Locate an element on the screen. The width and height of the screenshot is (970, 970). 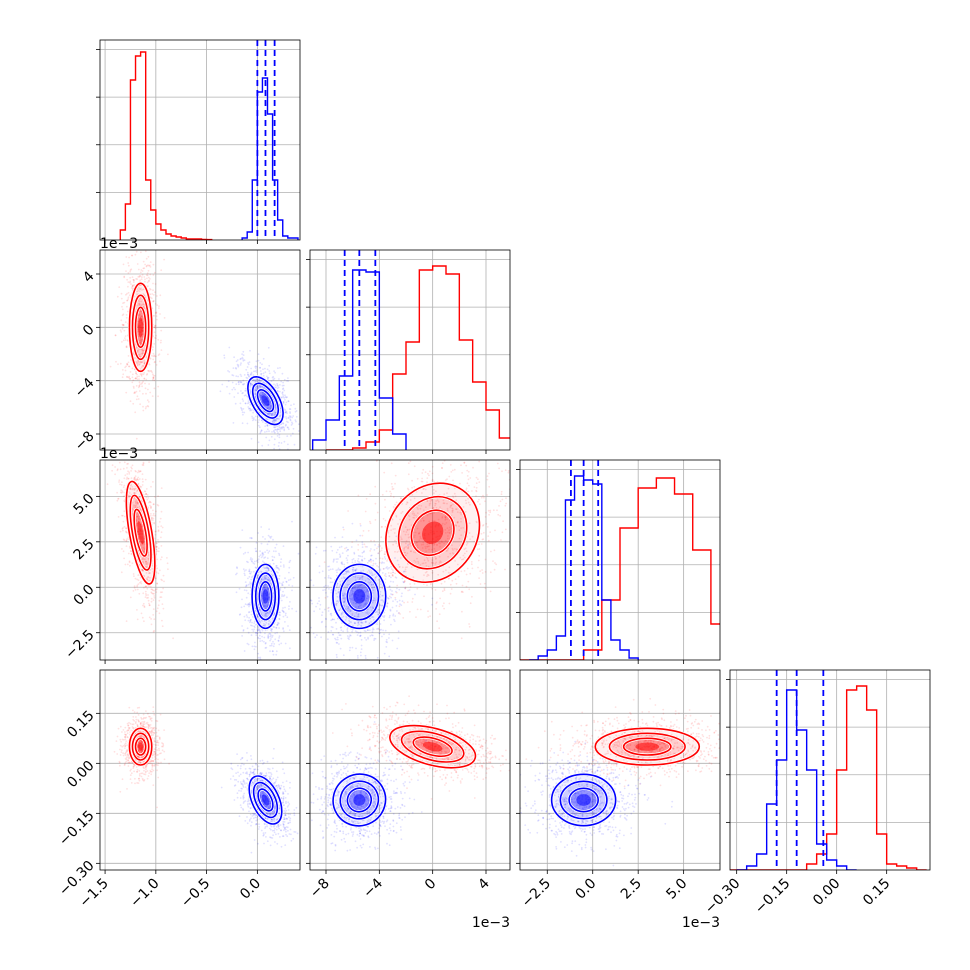
panel-content is located at coordinates (200, 350).